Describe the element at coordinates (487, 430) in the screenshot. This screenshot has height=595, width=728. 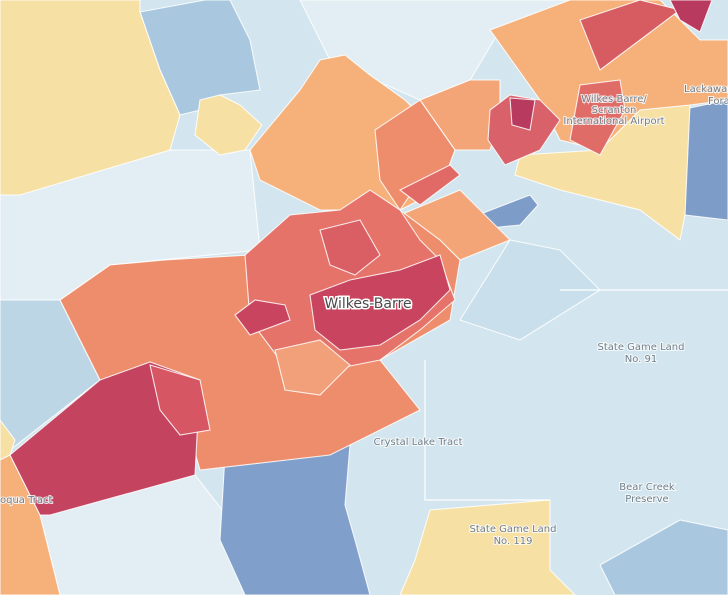
I see `boundary` at that location.